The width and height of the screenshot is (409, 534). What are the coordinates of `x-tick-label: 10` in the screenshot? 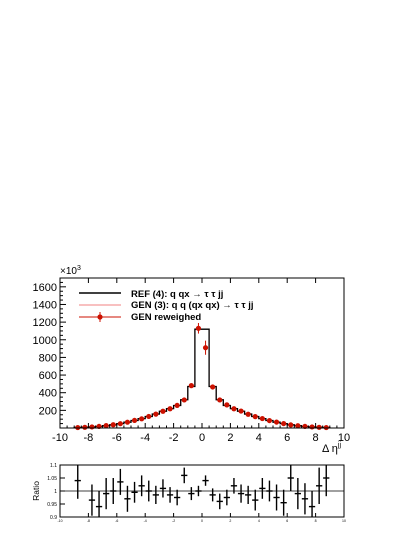 It's located at (344, 438).